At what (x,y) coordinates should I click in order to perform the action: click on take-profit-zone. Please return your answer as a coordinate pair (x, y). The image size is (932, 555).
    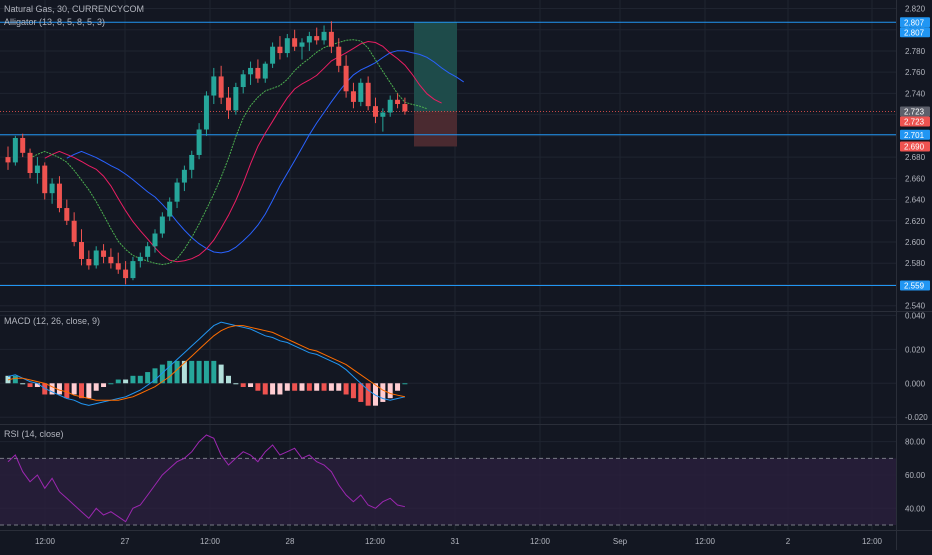
    Looking at the image, I should click on (435, 67).